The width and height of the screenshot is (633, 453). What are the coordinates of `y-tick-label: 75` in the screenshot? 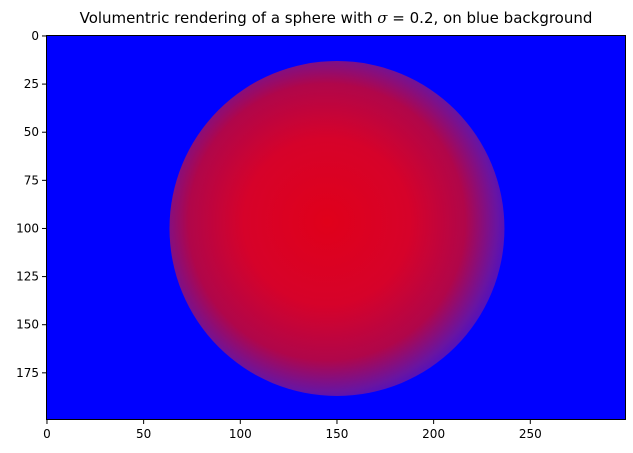 It's located at (31, 180).